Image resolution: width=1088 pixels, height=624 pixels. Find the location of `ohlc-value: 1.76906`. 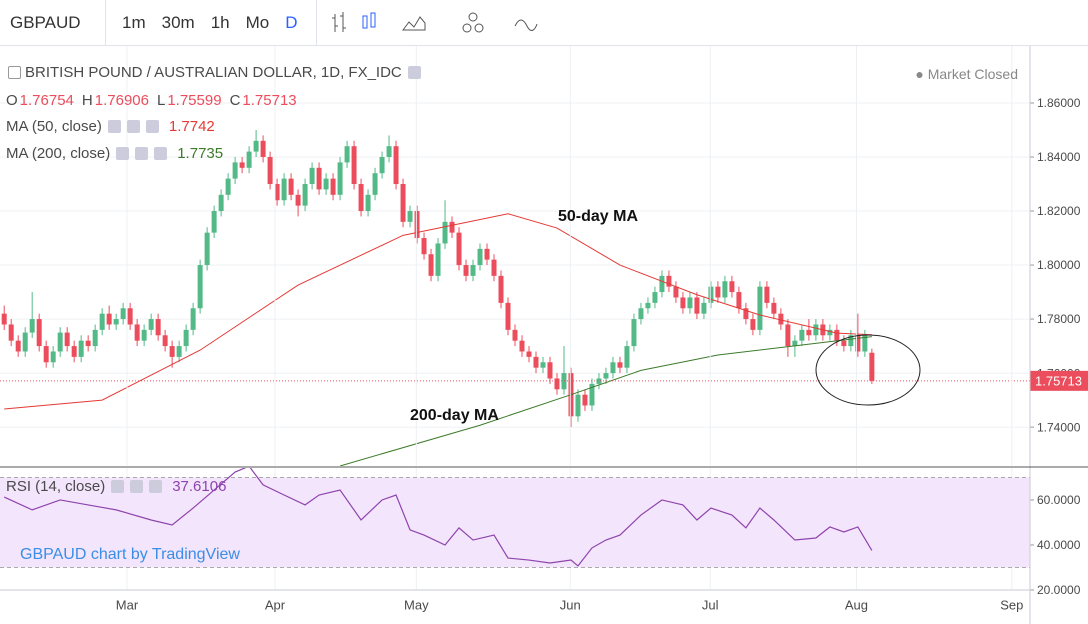

ohlc-value: 1.76906 is located at coordinates (121, 100).